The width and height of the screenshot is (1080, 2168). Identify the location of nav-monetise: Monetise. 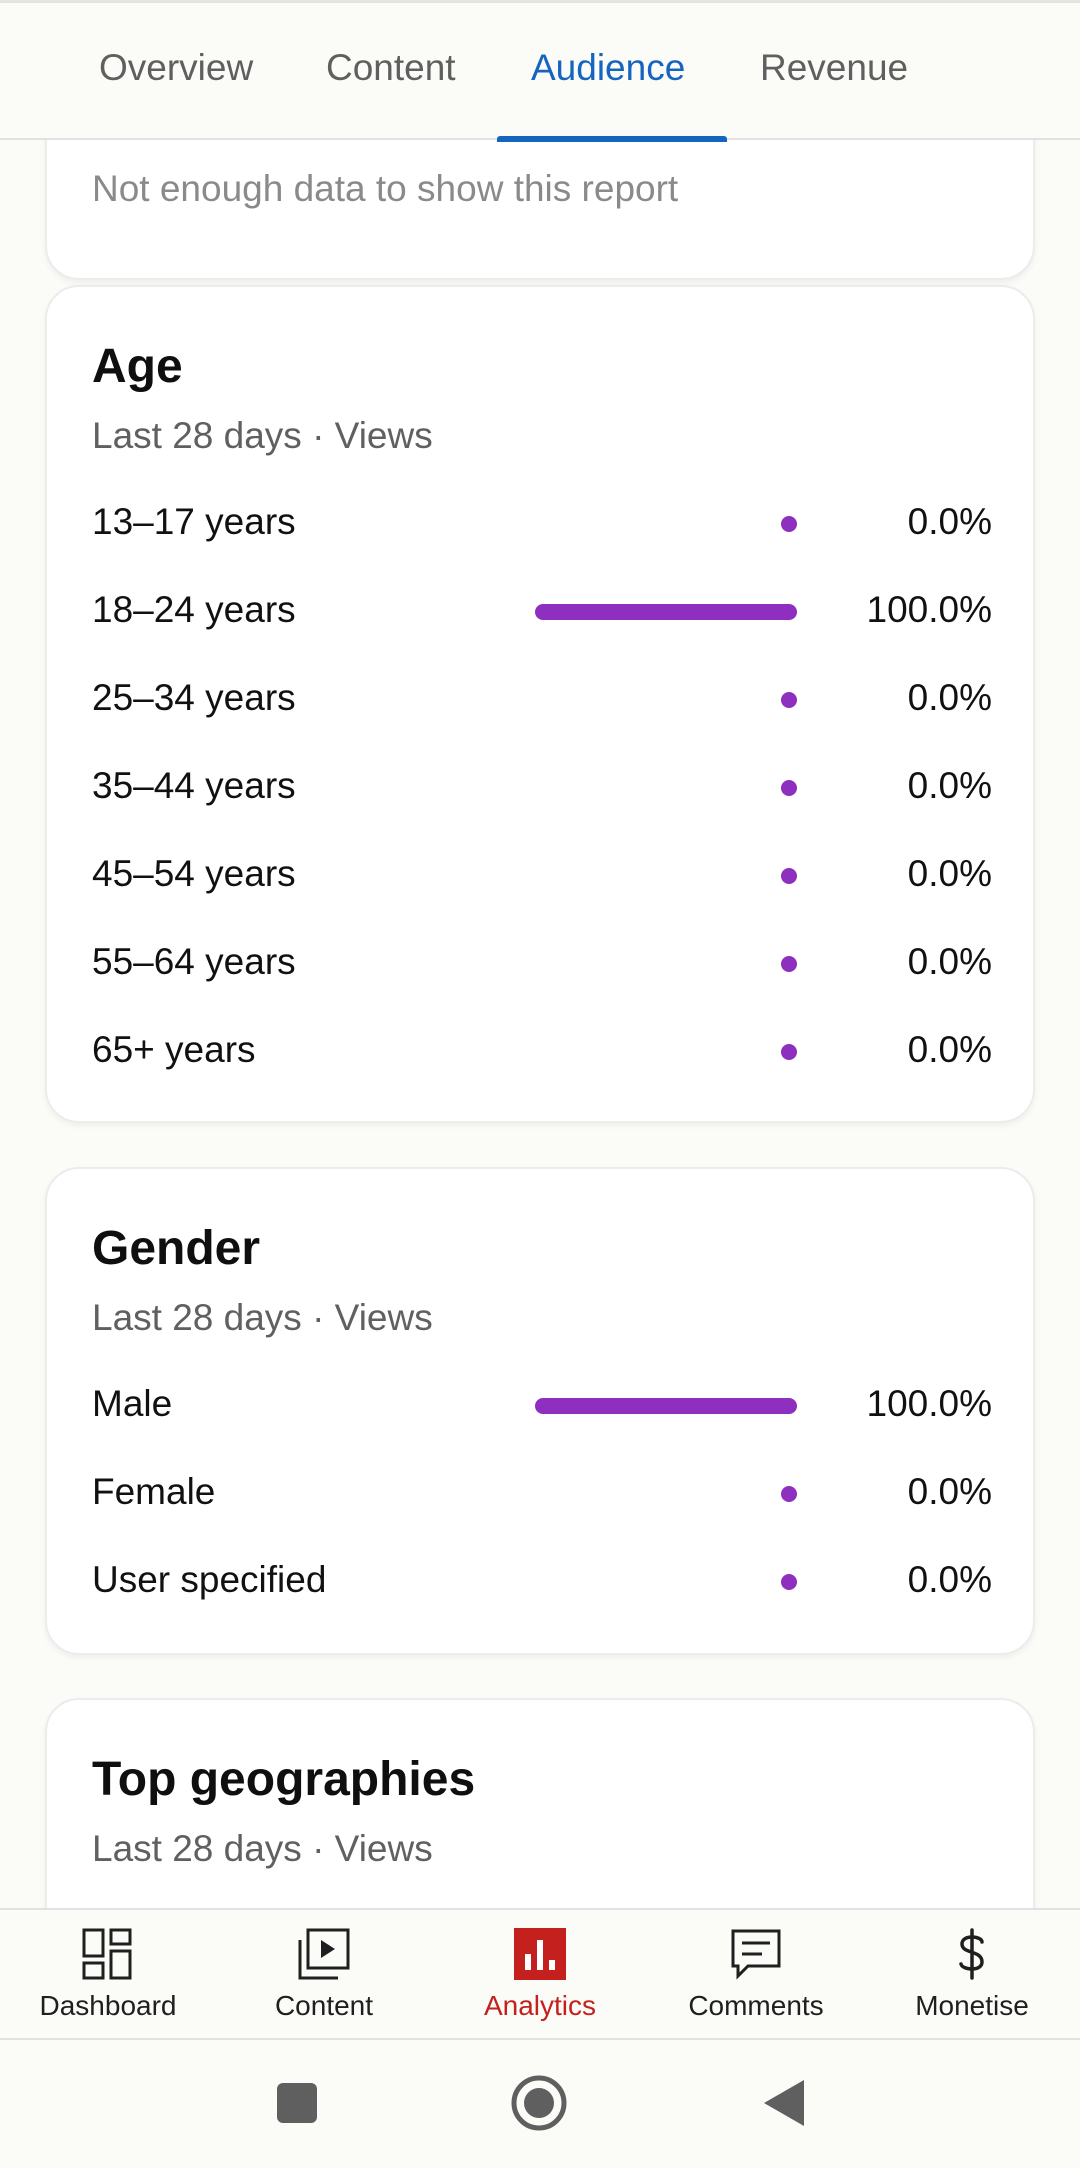
(972, 1976).